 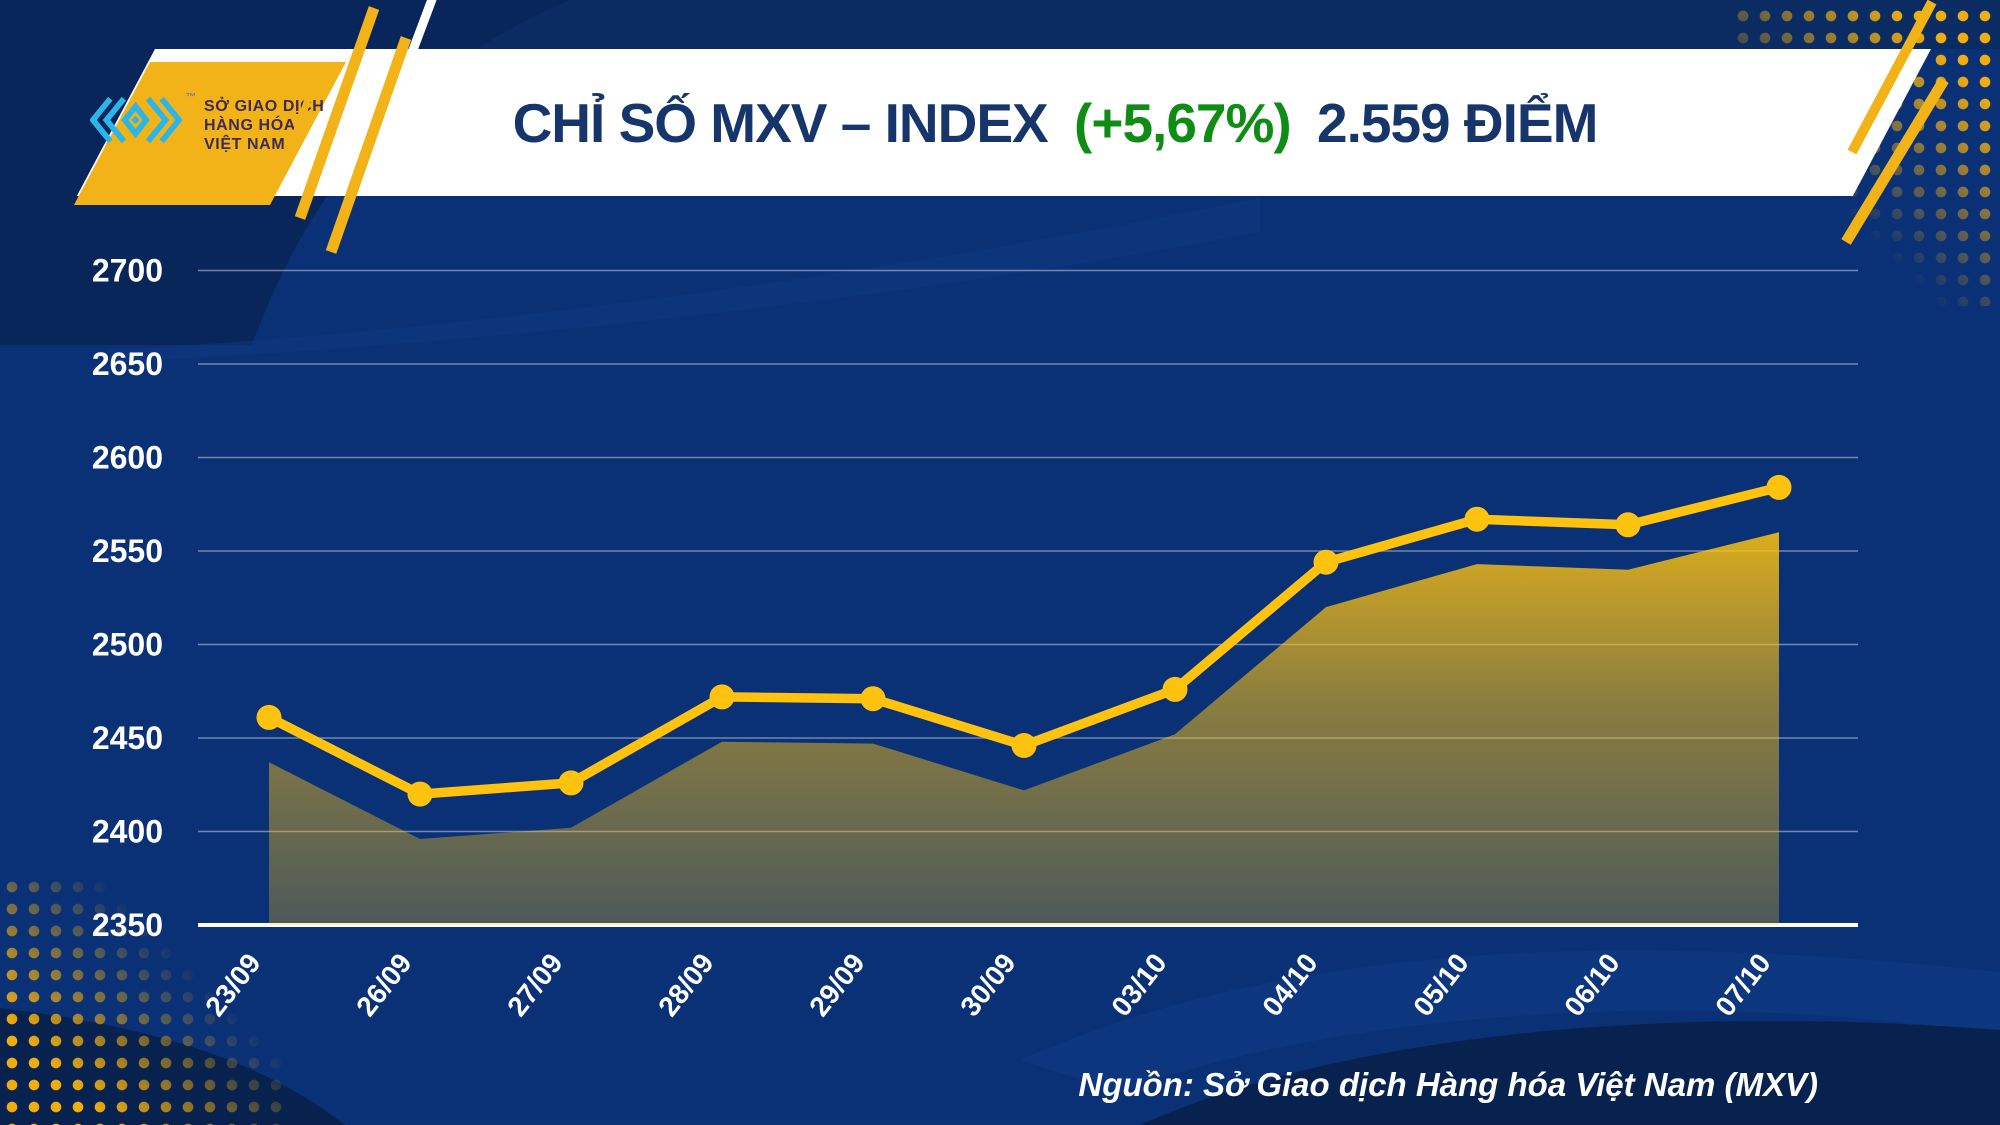 I want to click on logo-chevron-left-inner, so click(x=114, y=120).